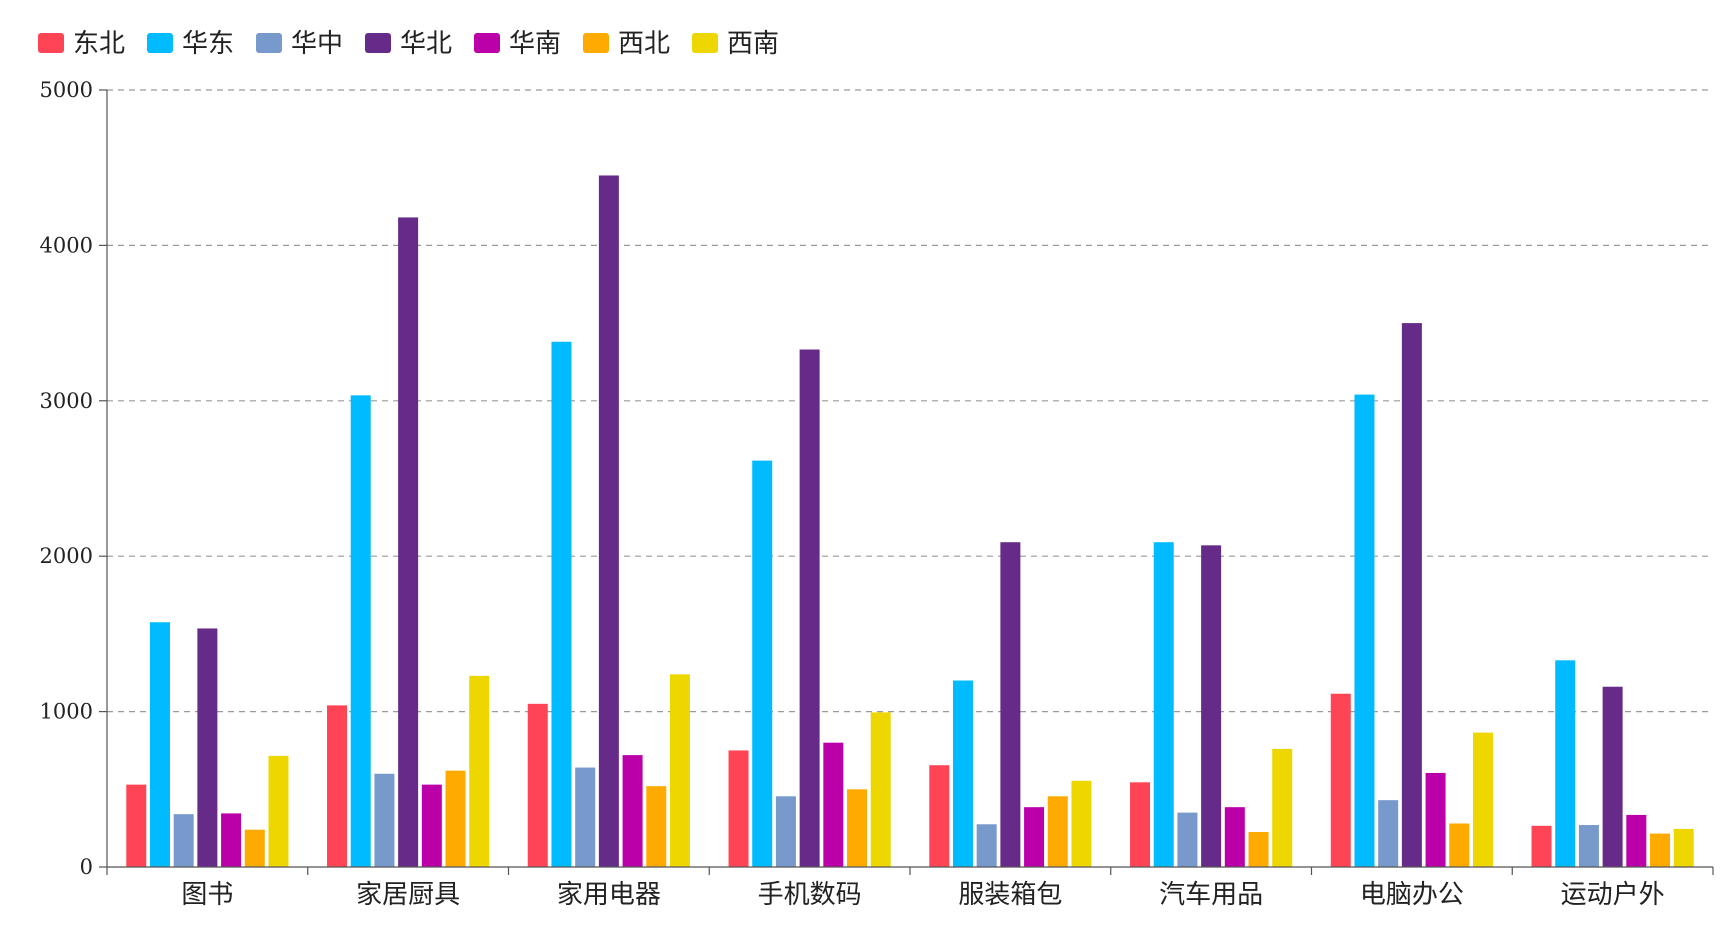 The image size is (1730, 944). Describe the element at coordinates (208, 44) in the screenshot. I see `legend-label: 华东` at that location.